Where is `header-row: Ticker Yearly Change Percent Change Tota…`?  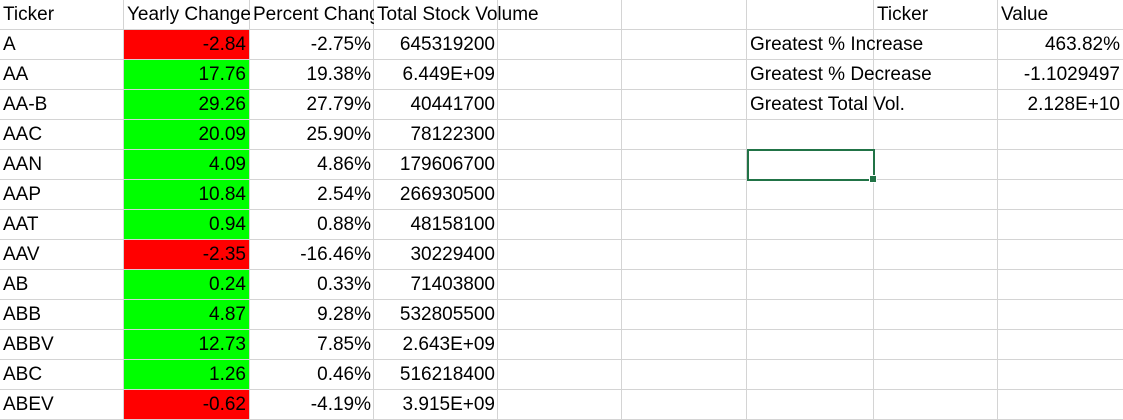
header-row: Ticker Yearly Change Percent Change Tota… is located at coordinates (561, 15).